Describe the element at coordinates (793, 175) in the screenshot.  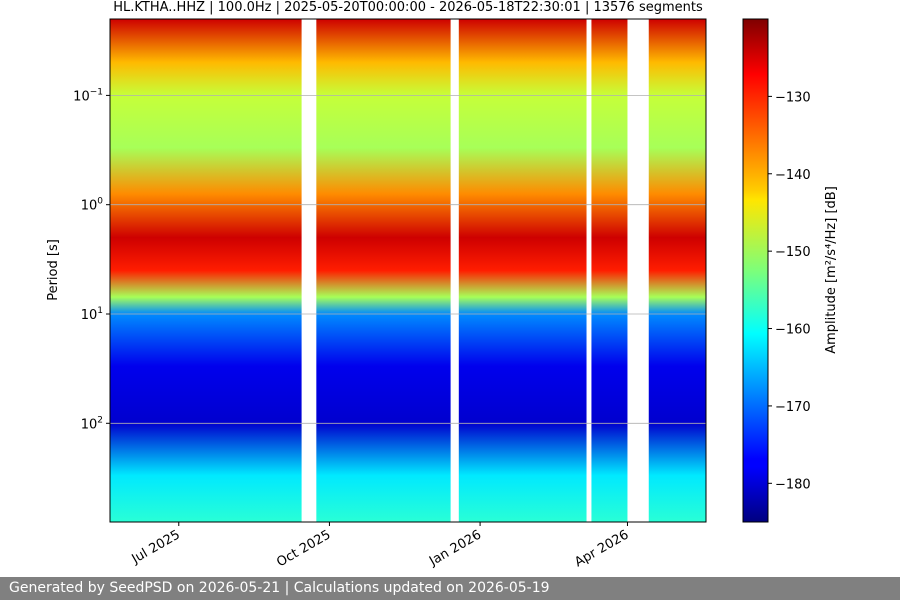
I see `colorbar-tick-label: −140` at that location.